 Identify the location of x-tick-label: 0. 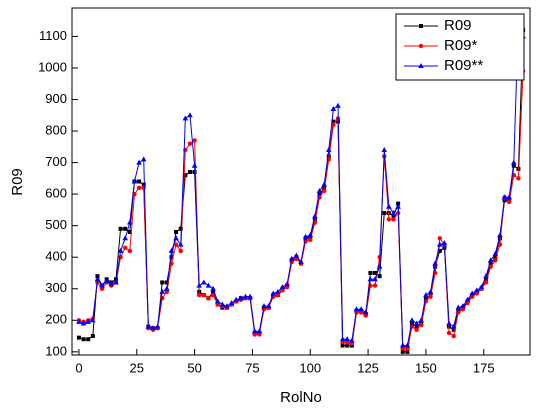
(78, 367).